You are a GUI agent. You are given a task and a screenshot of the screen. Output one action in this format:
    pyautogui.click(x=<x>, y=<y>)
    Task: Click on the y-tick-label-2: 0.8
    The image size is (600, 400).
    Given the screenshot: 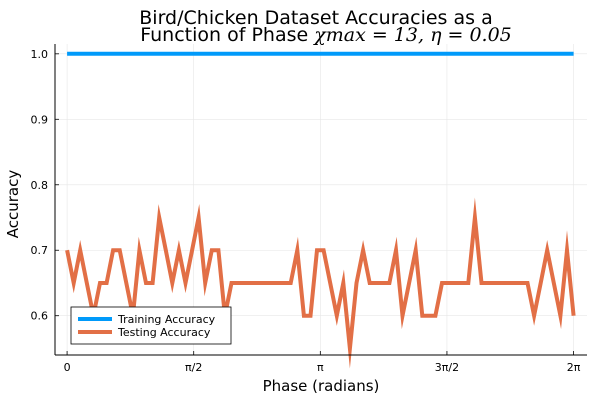 What is the action you would take?
    pyautogui.click(x=40, y=185)
    